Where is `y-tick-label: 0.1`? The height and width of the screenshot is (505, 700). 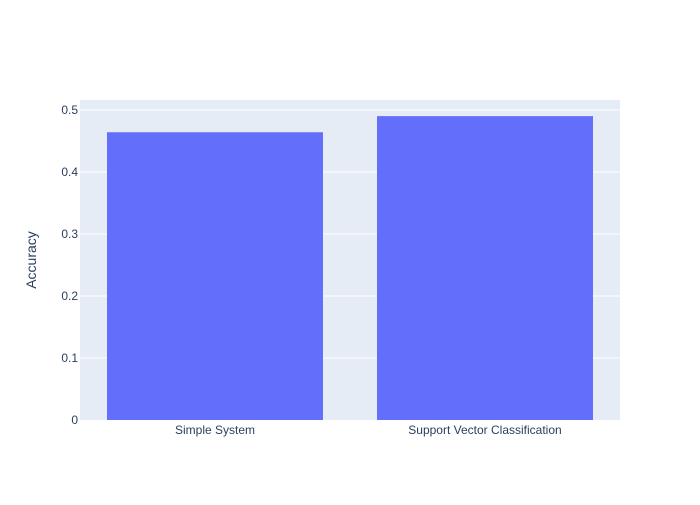
y-tick-label: 0.1 is located at coordinates (69, 358).